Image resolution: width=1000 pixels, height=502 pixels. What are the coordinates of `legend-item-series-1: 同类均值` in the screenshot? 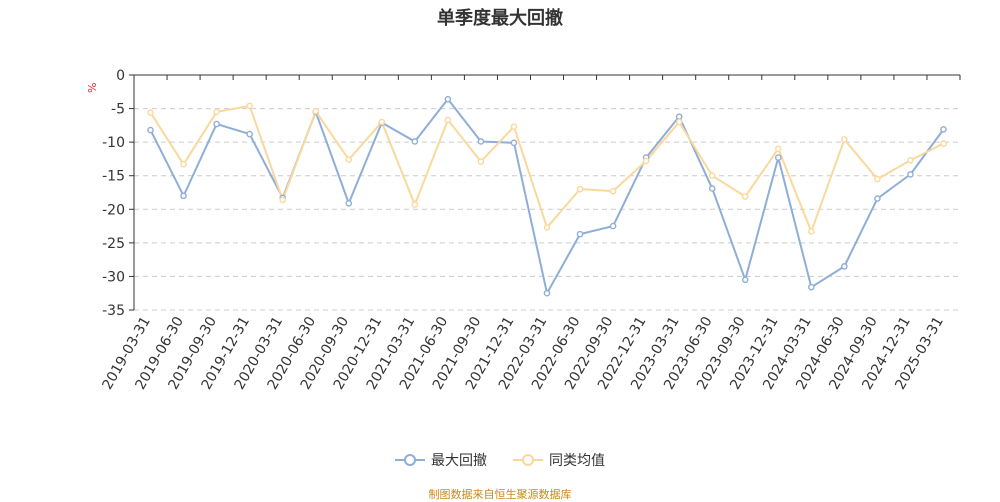 It's located at (559, 460).